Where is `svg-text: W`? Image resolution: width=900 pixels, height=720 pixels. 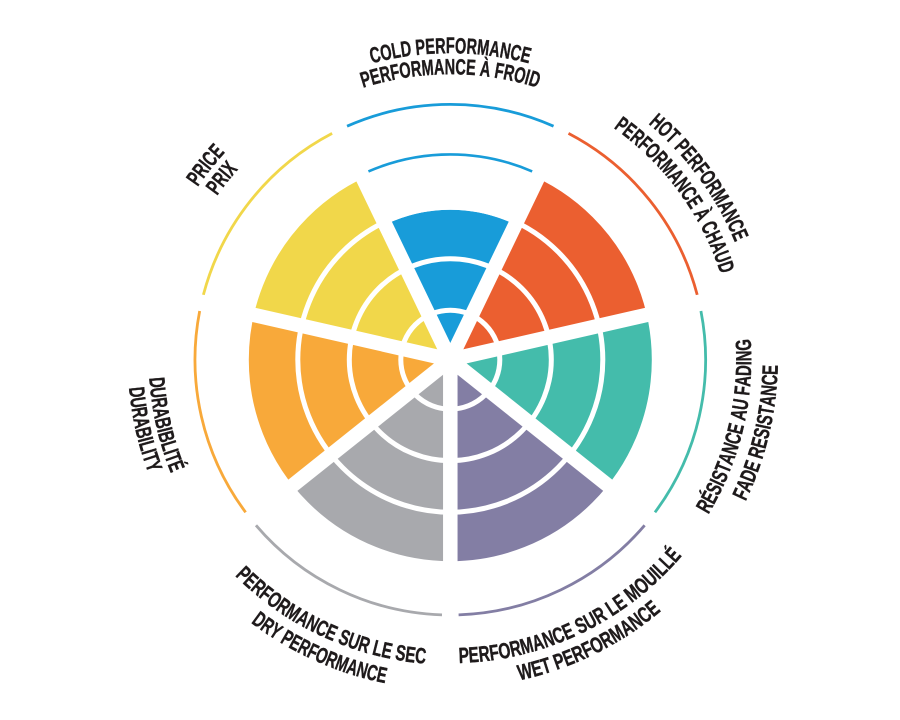 svg-text: W is located at coordinates (525, 672).